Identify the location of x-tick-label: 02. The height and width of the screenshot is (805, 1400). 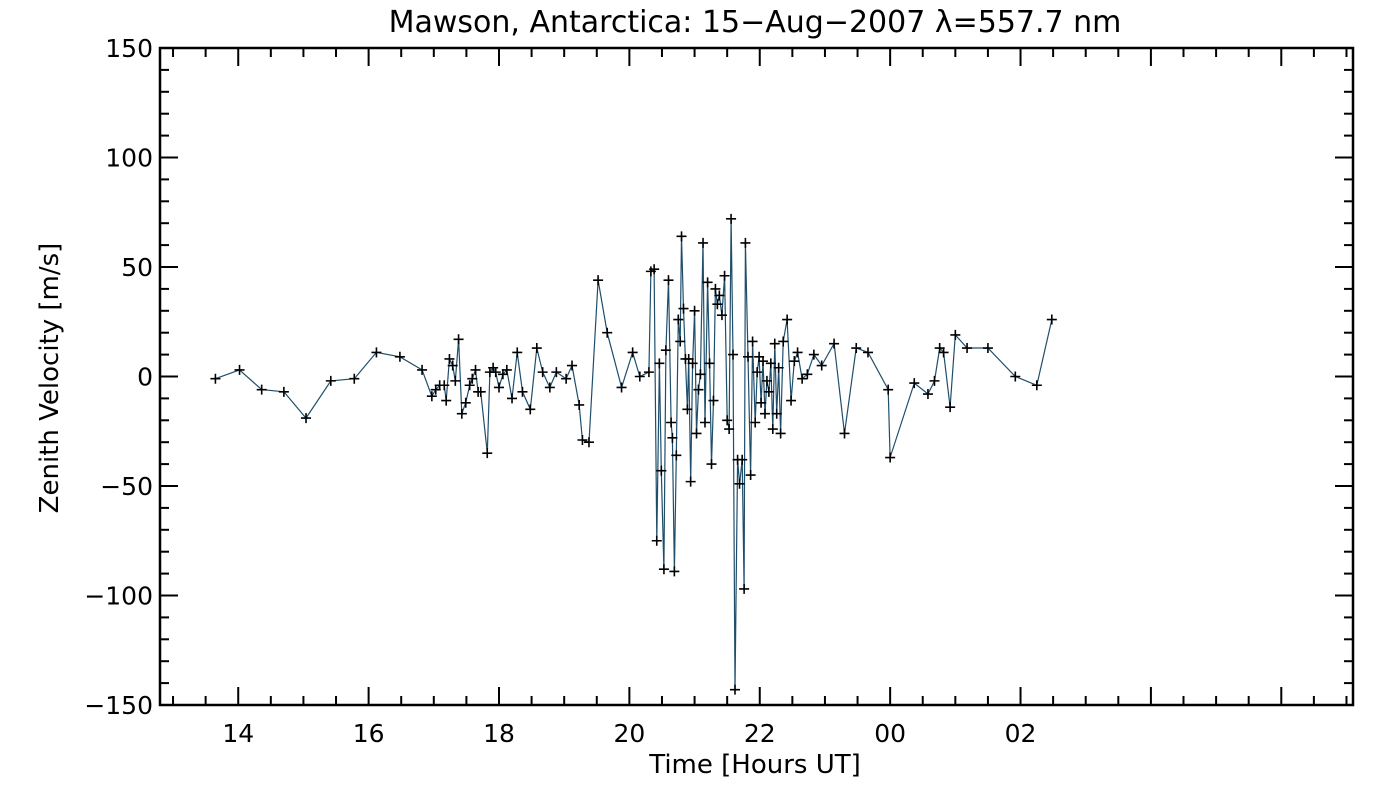
(1021, 733).